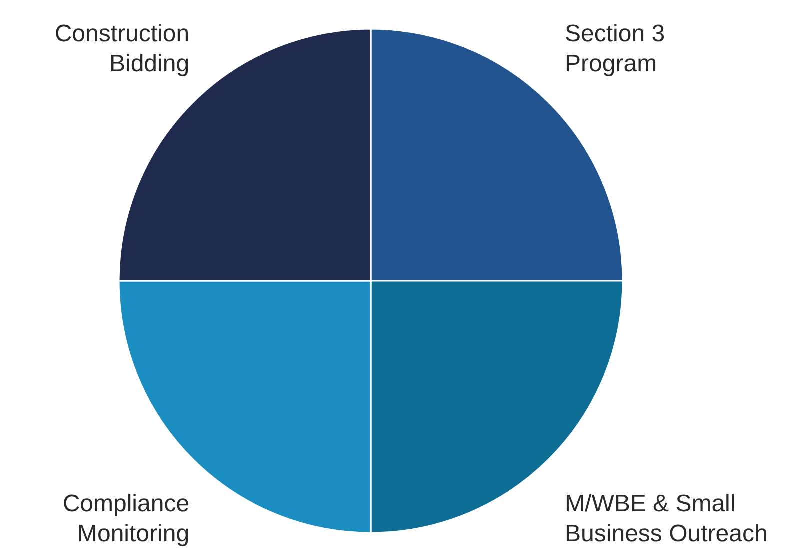  I want to click on slice-label: Construction Bidding, so click(122, 49).